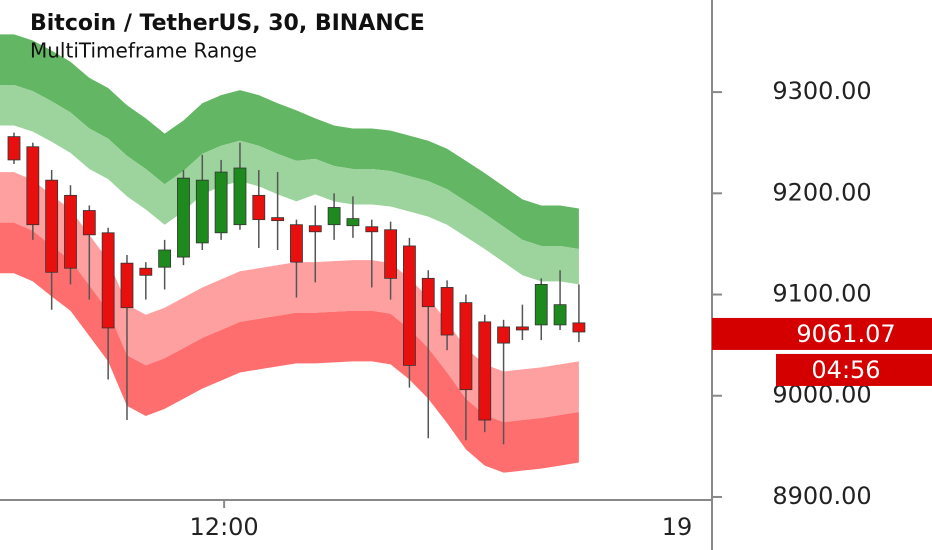  Describe the element at coordinates (224, 527) in the screenshot. I see `x-tick-label: 12:00` at that location.